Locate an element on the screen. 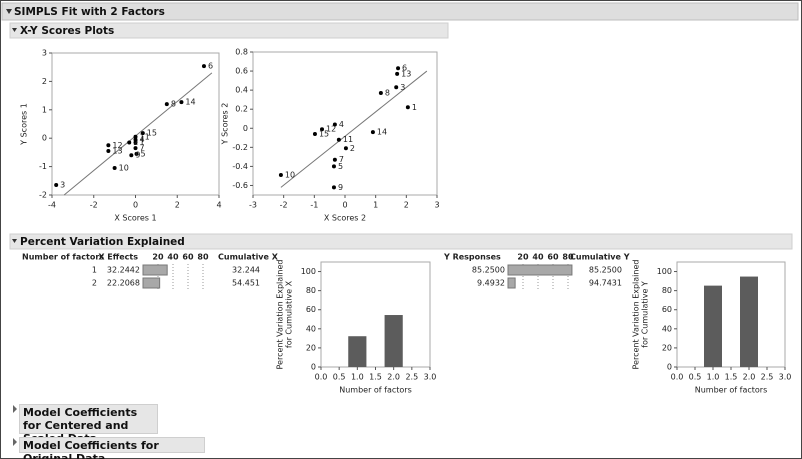  fit-line is located at coordinates (138, 134).